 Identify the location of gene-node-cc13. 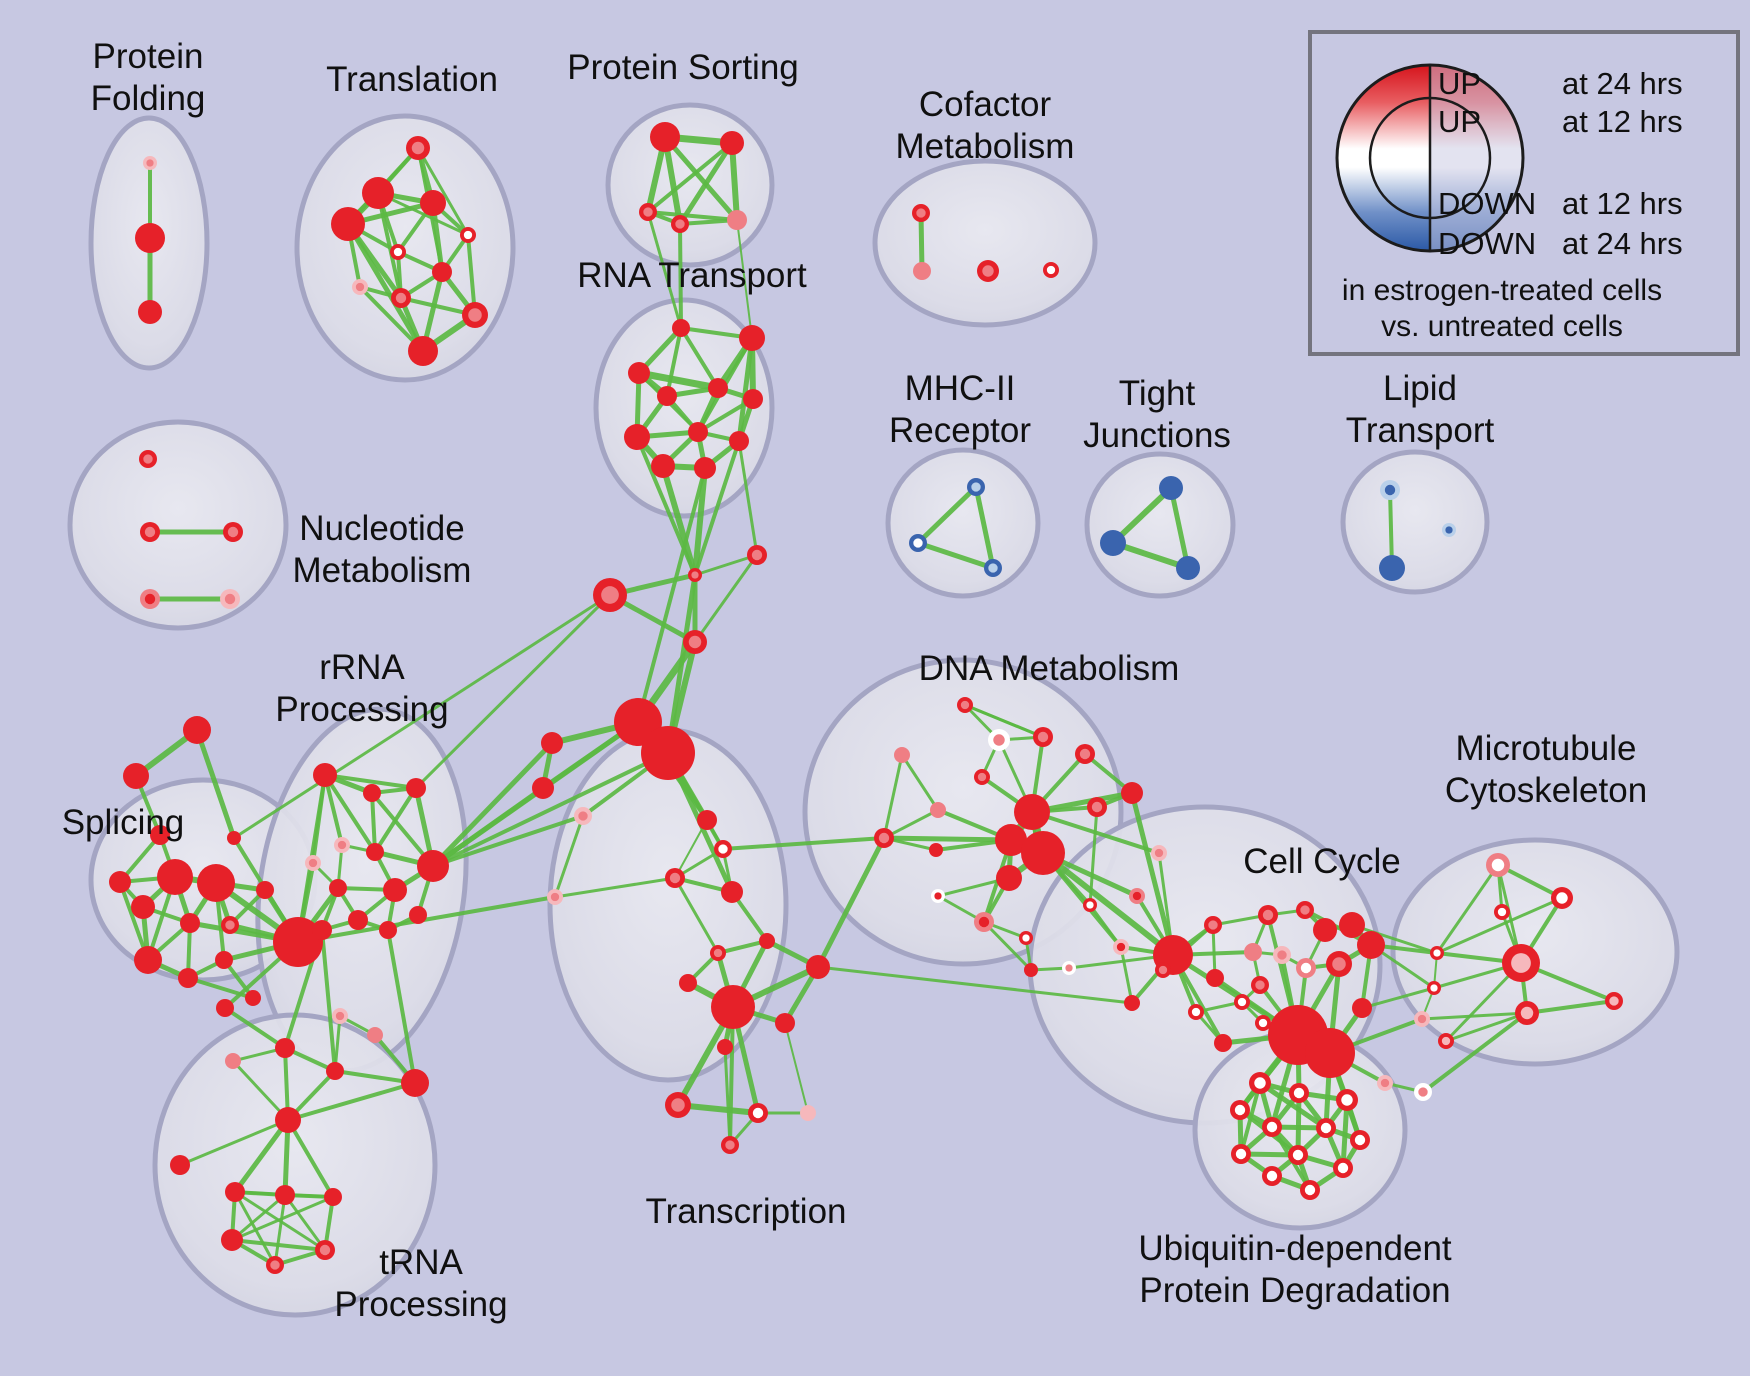
(1196, 1012).